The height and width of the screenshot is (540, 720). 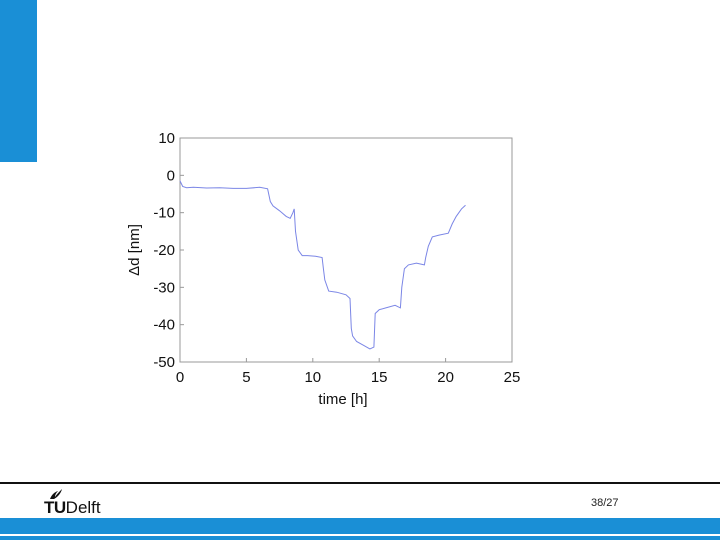 What do you see at coordinates (164, 325) in the screenshot?
I see `y-tick-label: -40` at bounding box center [164, 325].